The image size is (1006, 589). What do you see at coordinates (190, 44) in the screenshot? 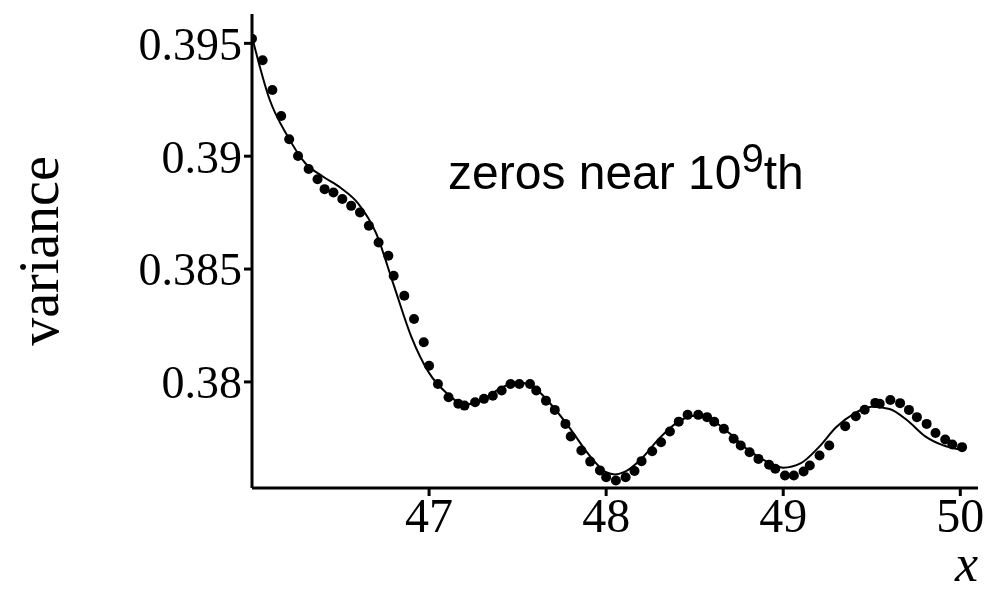
I see `y-tick-label: 0.395` at bounding box center [190, 44].